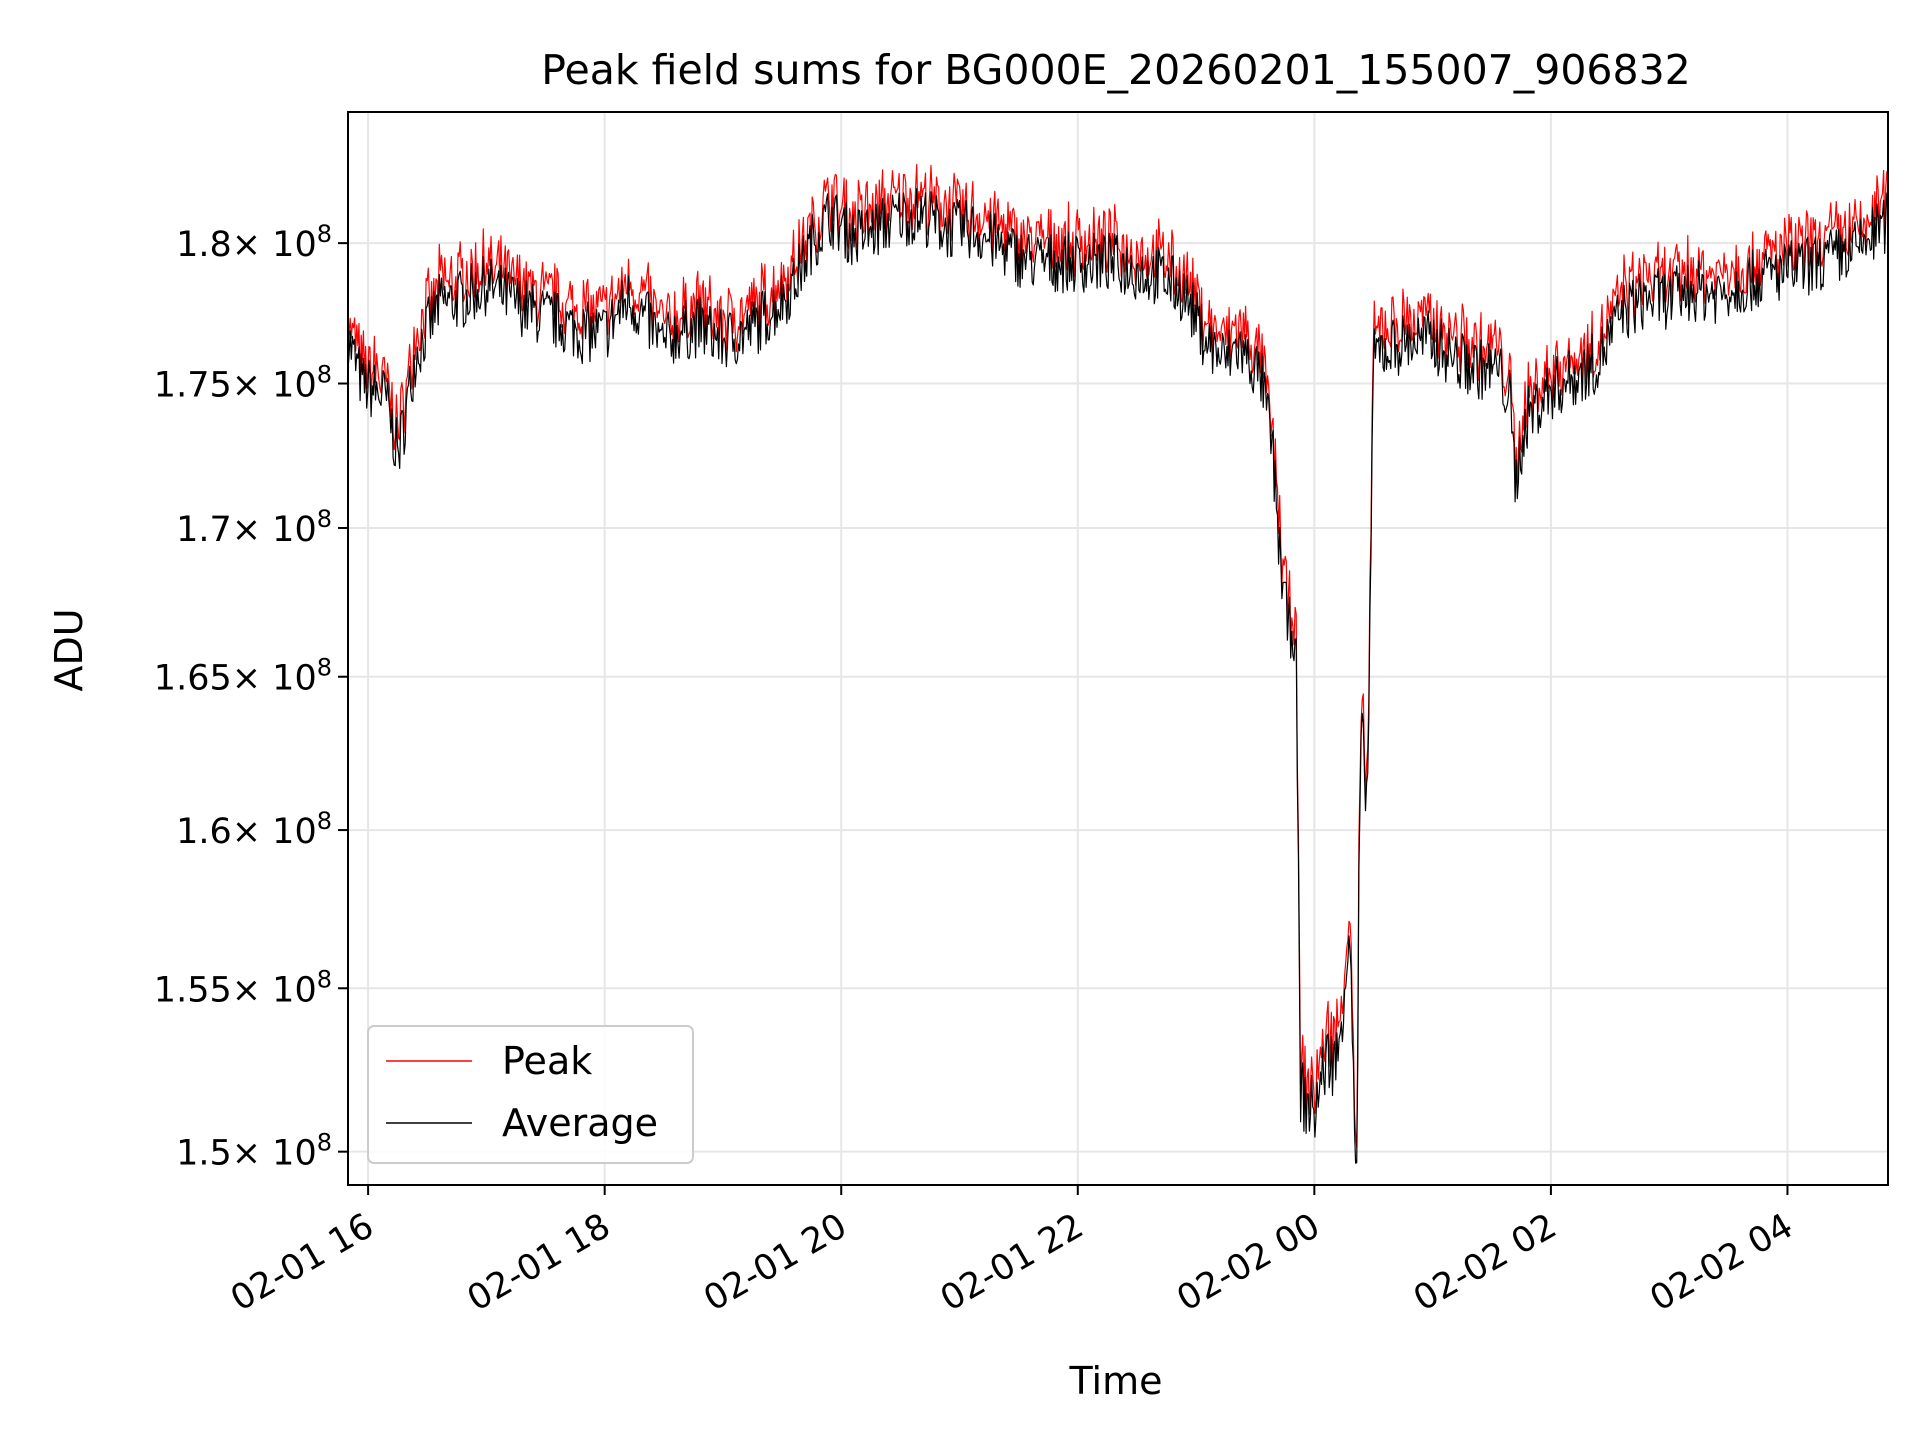 Image resolution: width=1920 pixels, height=1440 pixels. Describe the element at coordinates (254, 527) in the screenshot. I see `y-tick-label: 1.7× 108` at that location.